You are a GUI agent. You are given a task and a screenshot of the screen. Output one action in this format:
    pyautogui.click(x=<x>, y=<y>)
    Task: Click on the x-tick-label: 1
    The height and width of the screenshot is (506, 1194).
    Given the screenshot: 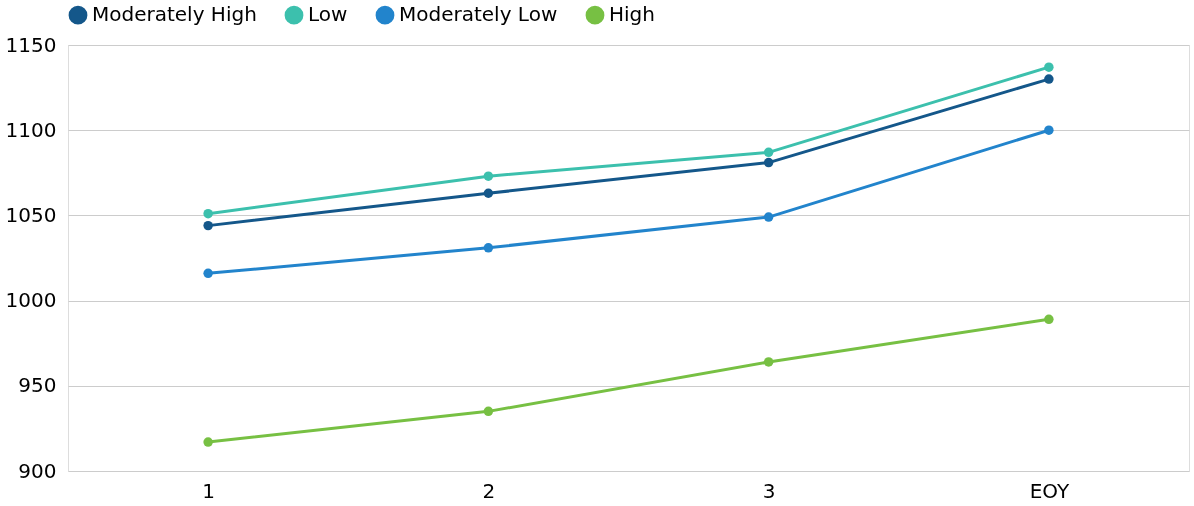 What is the action you would take?
    pyautogui.click(x=208, y=490)
    